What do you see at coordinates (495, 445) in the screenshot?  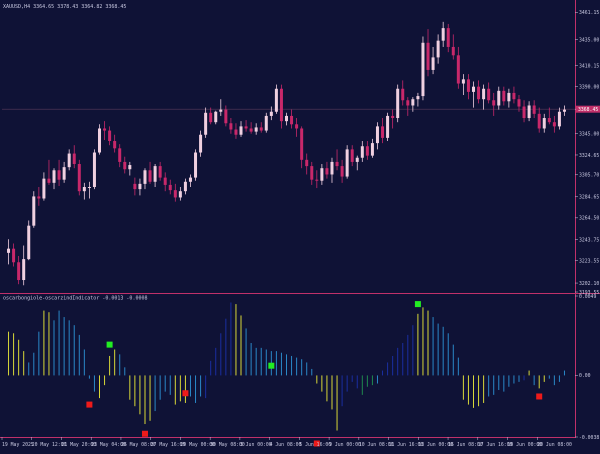 I see `time-tick-label: 17 Jun 16:00` at bounding box center [495, 445].